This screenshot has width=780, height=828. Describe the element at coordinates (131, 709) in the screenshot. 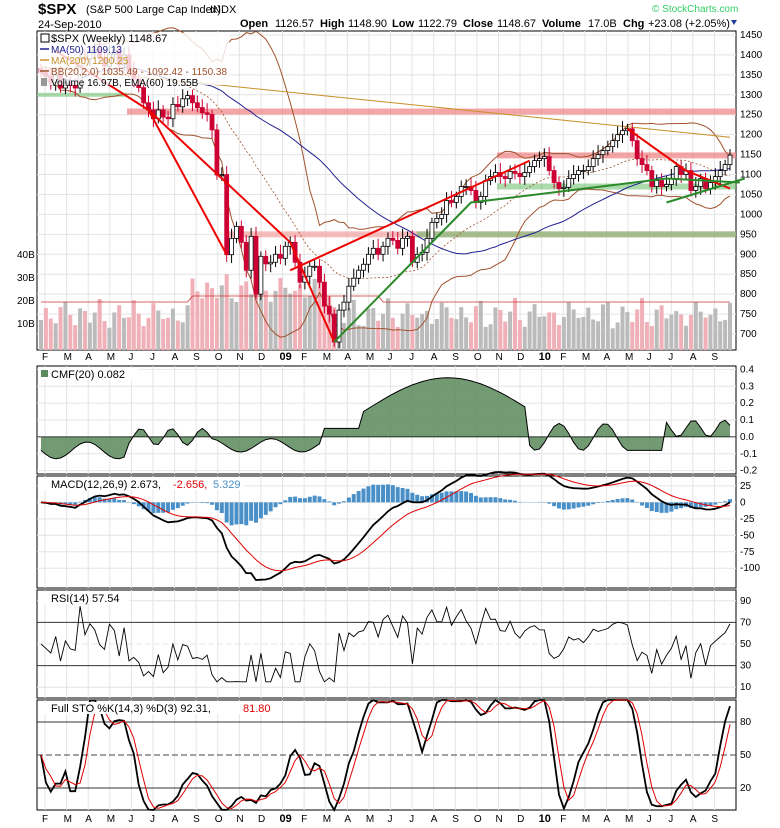

I see `sto-legend-k: Full STO %K(14,3) %D(3) 92.31,` at that location.